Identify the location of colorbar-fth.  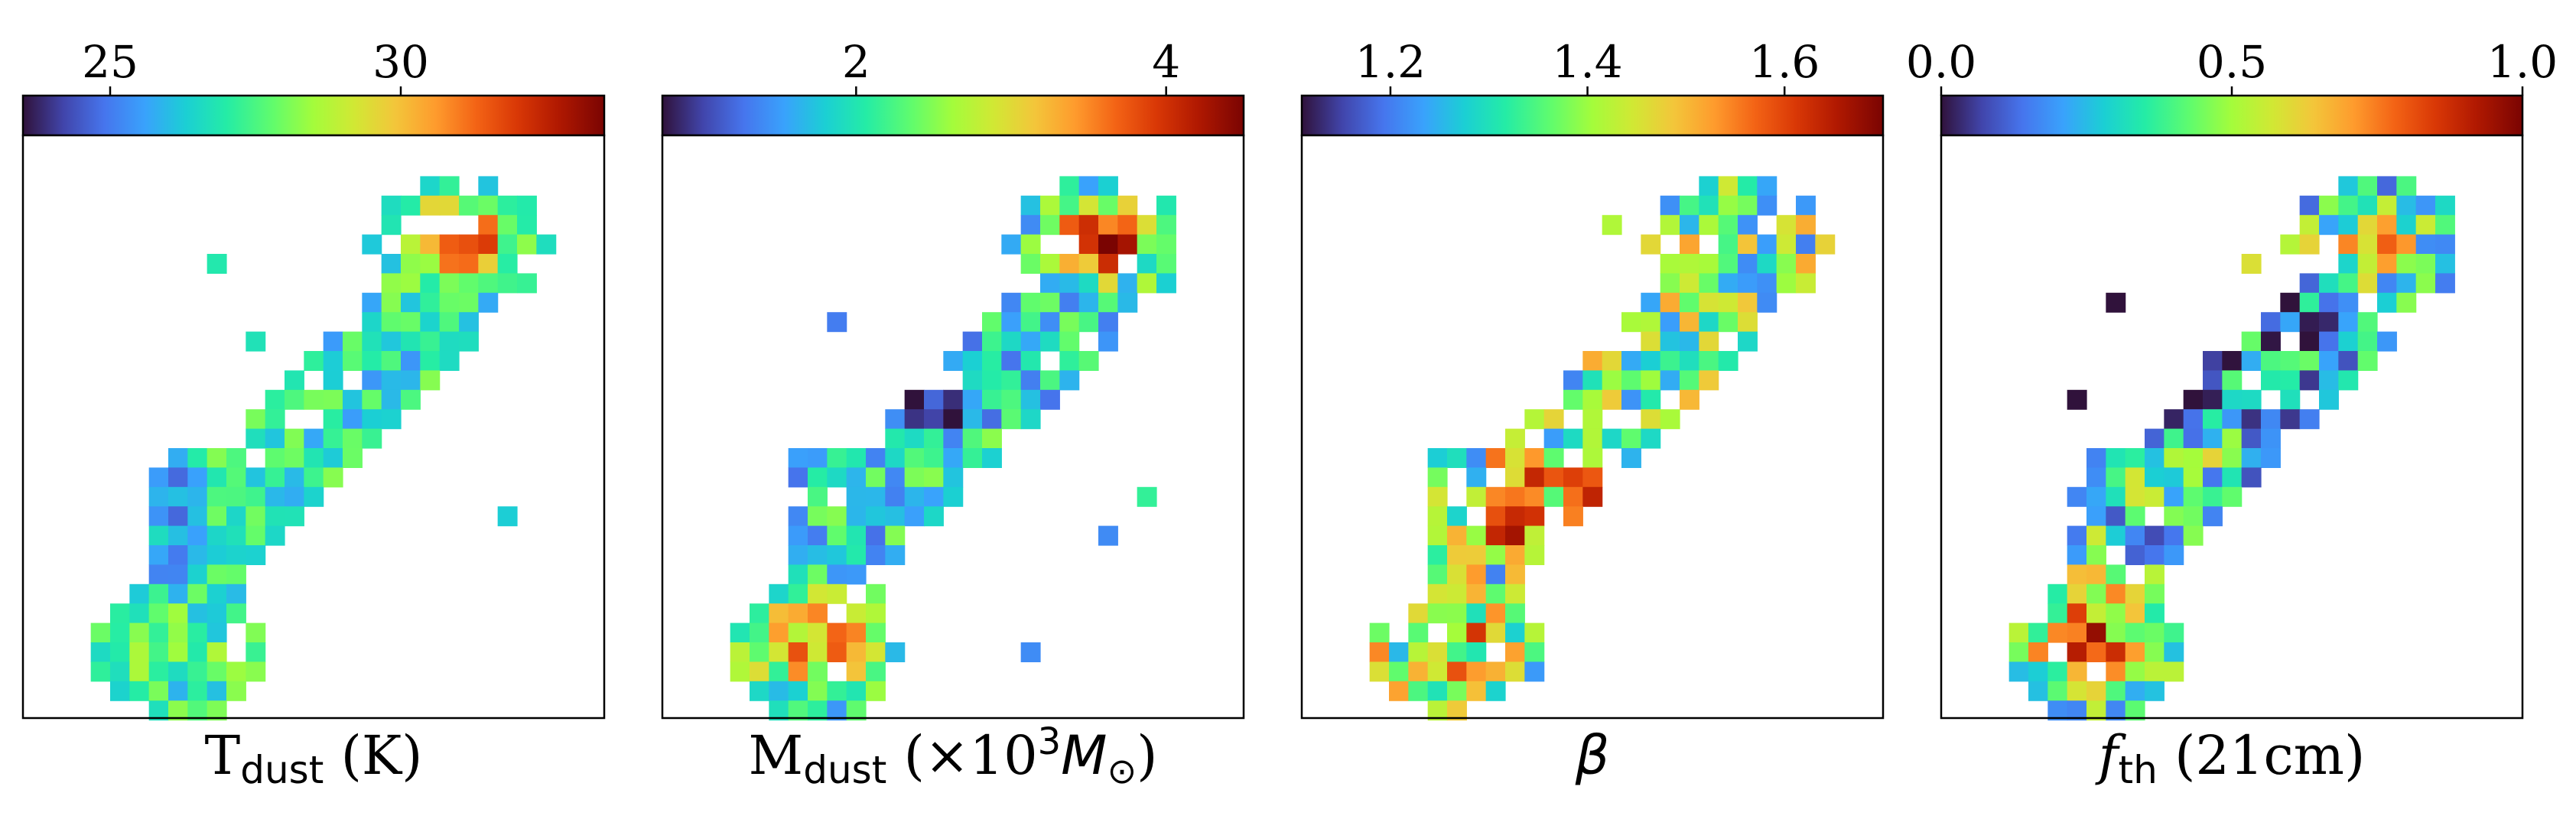
(2232, 115).